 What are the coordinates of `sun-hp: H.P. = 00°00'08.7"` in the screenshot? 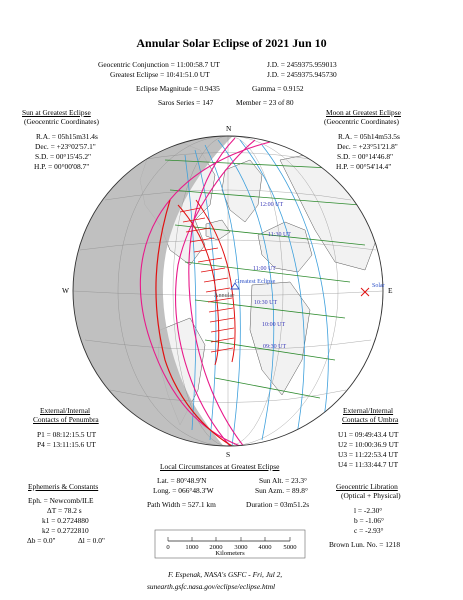 It's located at (62, 166).